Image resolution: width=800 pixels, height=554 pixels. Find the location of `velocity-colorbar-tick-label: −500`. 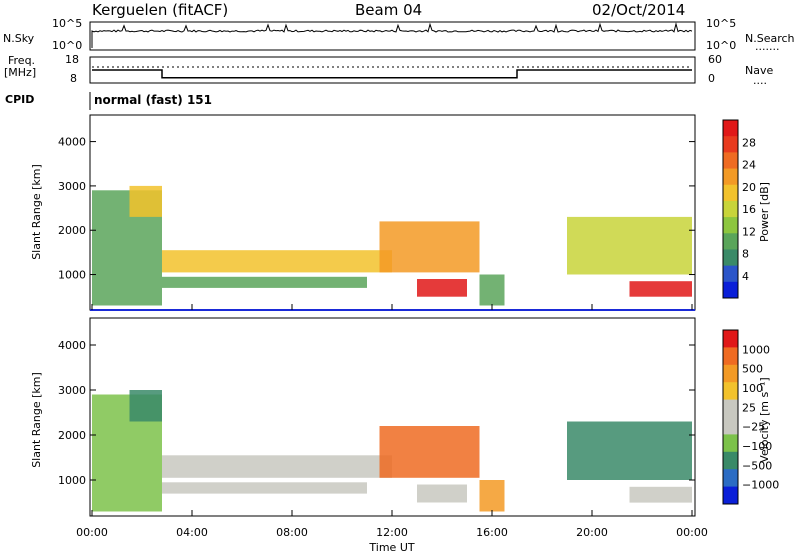

velocity-colorbar-tick-label: −500 is located at coordinates (757, 465).